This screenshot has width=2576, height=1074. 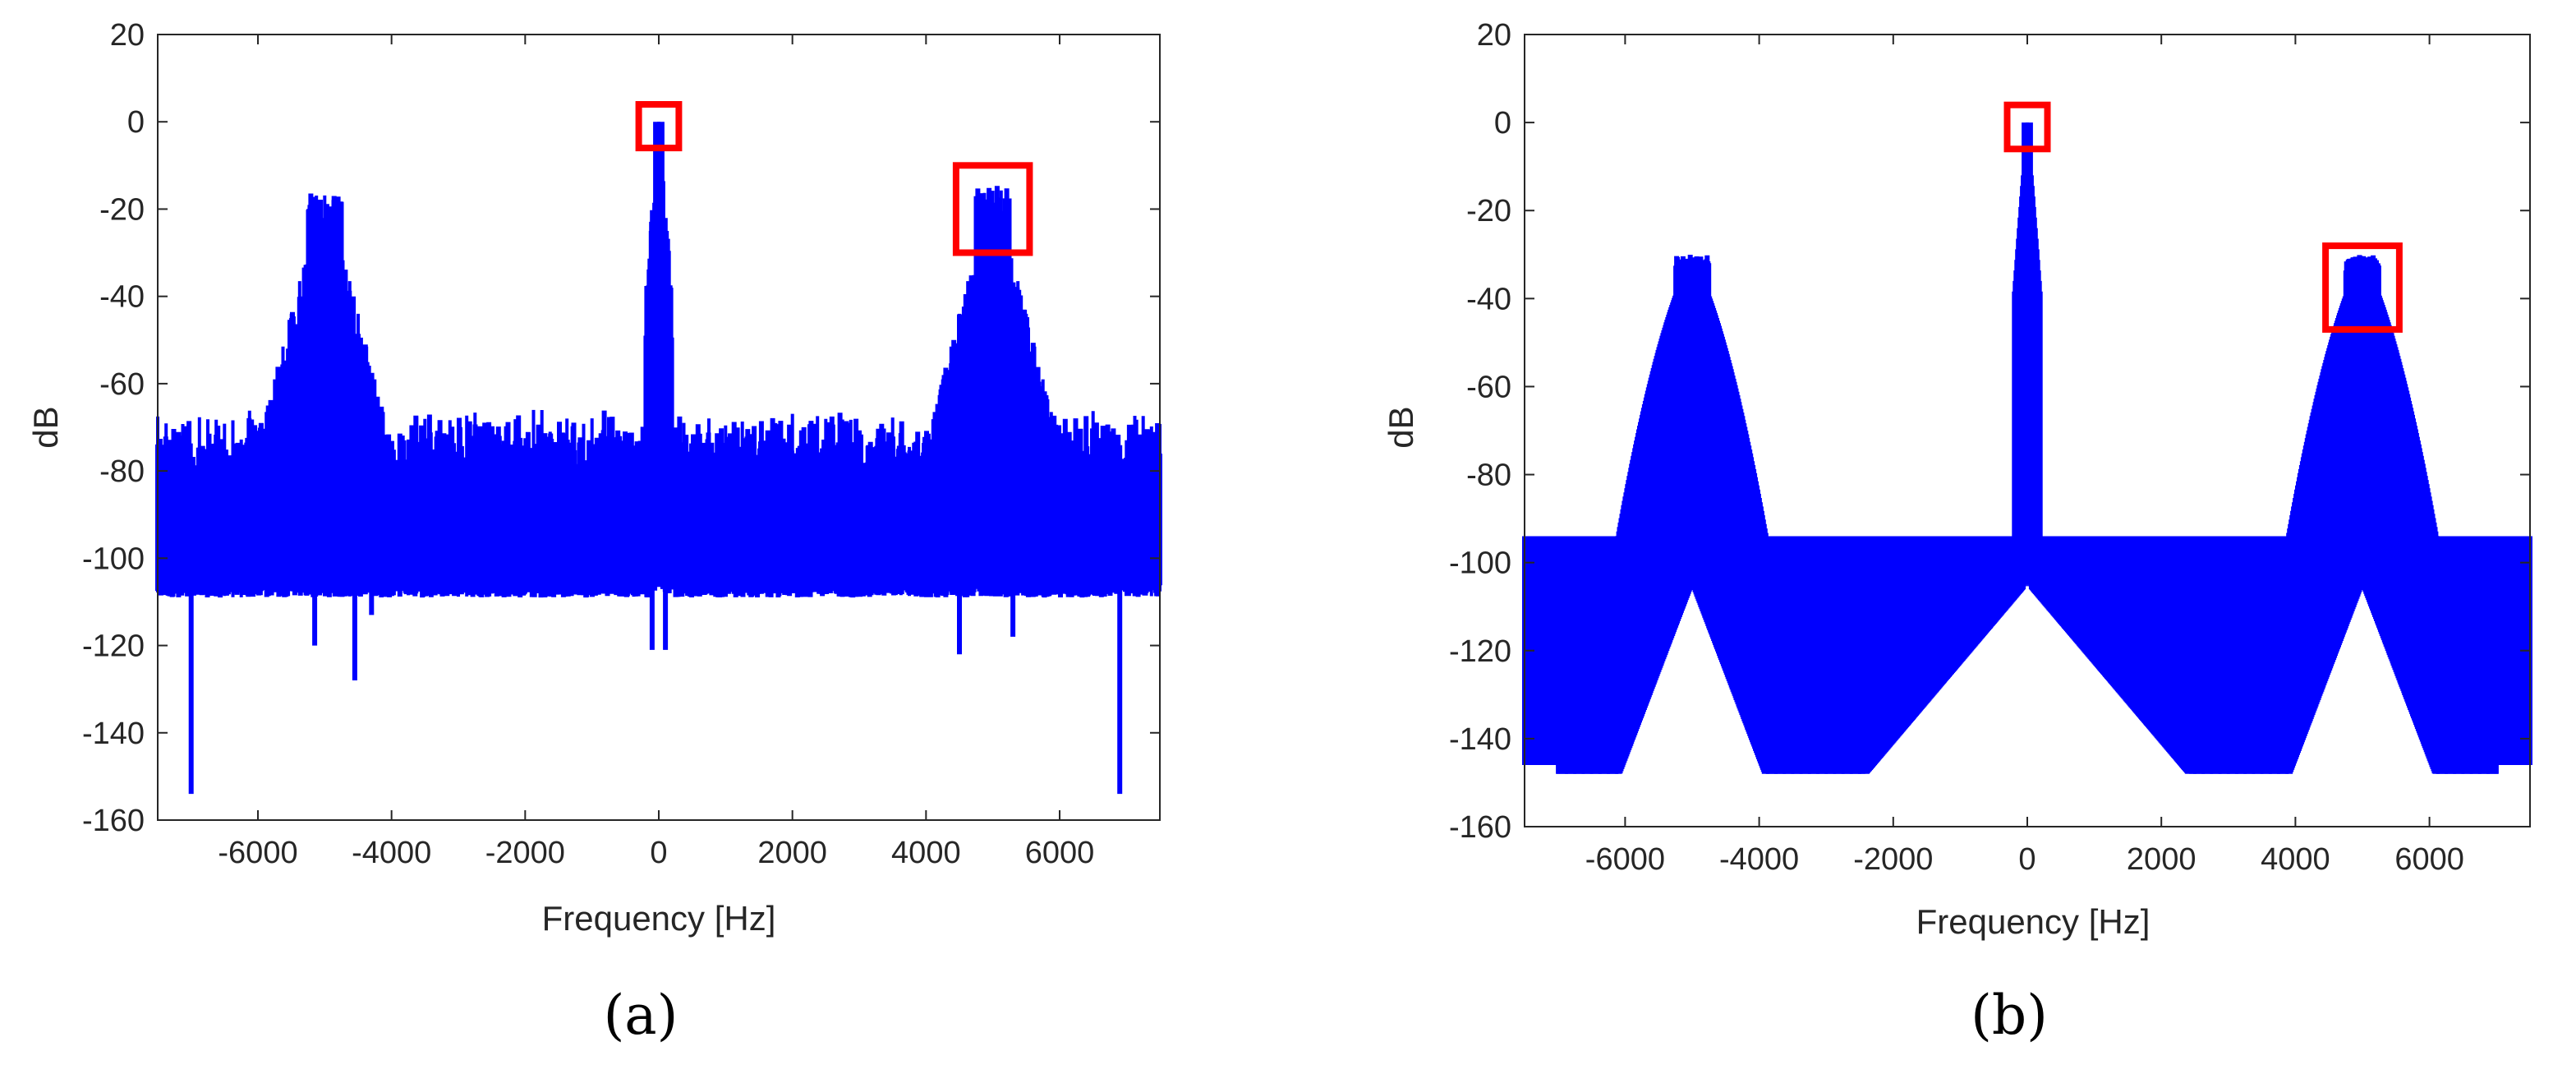 I want to click on caption-a: (a), so click(x=641, y=1016).